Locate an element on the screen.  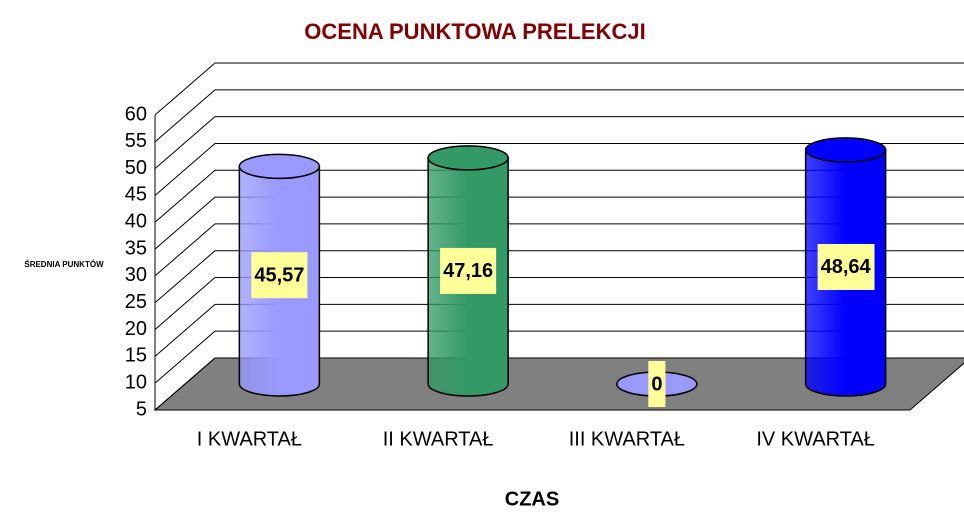
x-axis-label: CZAS is located at coordinates (532, 499).